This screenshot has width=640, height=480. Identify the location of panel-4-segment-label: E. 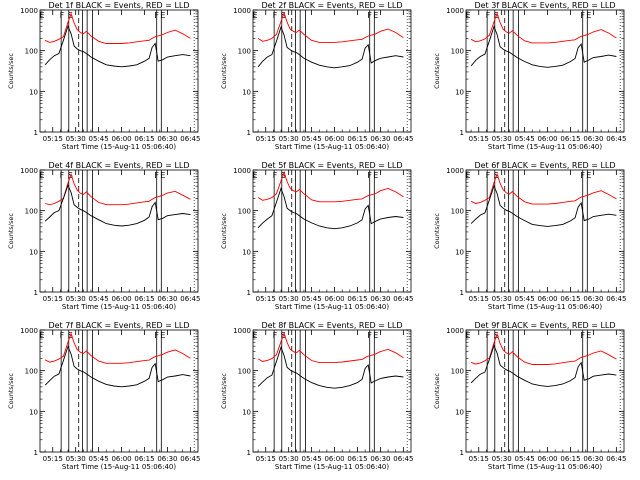
(42, 175).